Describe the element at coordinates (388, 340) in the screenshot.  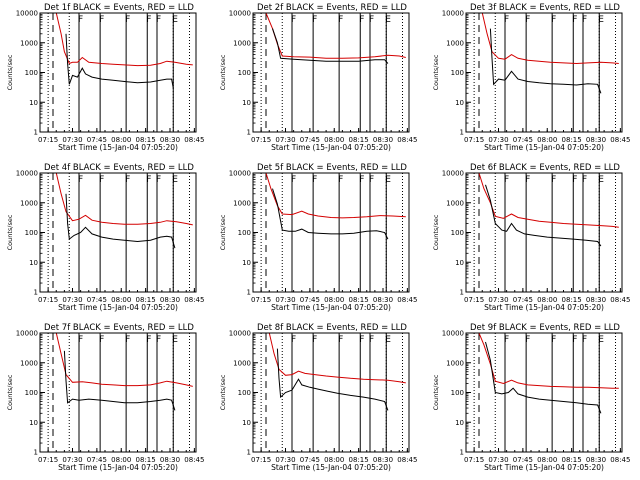
I see `interval-marker-label: E` at that location.